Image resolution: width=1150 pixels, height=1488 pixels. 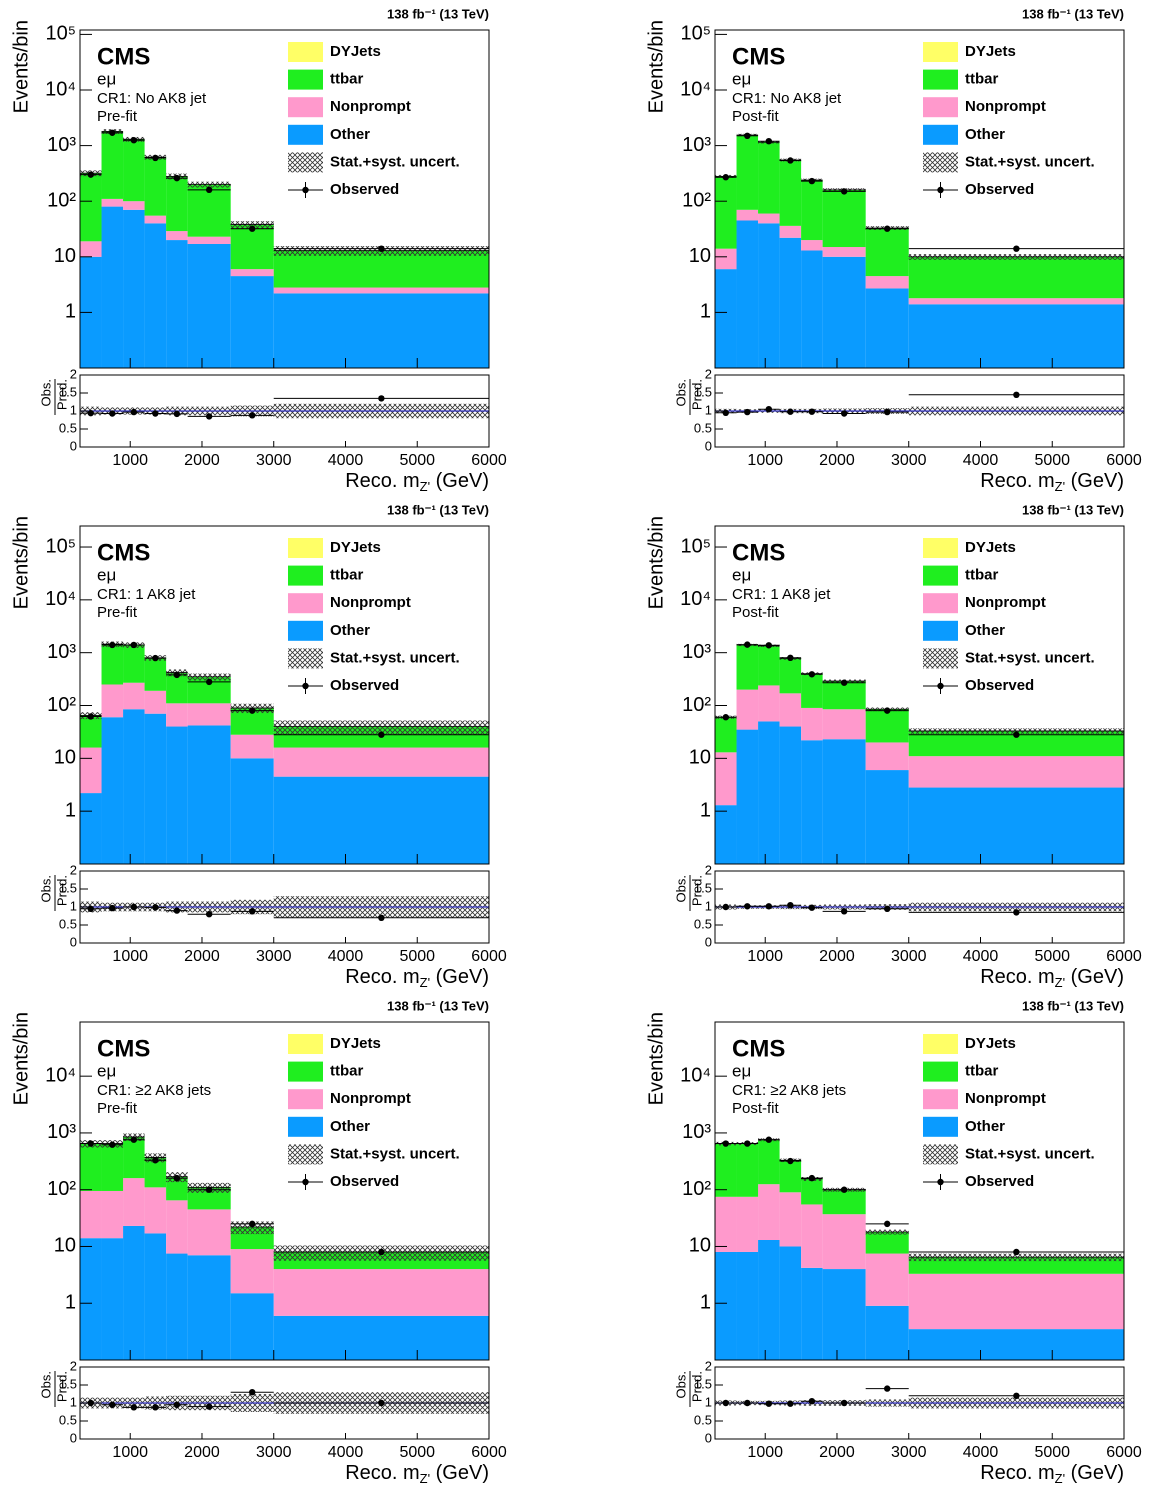 What do you see at coordinates (438, 509) in the screenshot?
I see `luminosity: 138 fb⁻¹ (13 TeV)` at bounding box center [438, 509].